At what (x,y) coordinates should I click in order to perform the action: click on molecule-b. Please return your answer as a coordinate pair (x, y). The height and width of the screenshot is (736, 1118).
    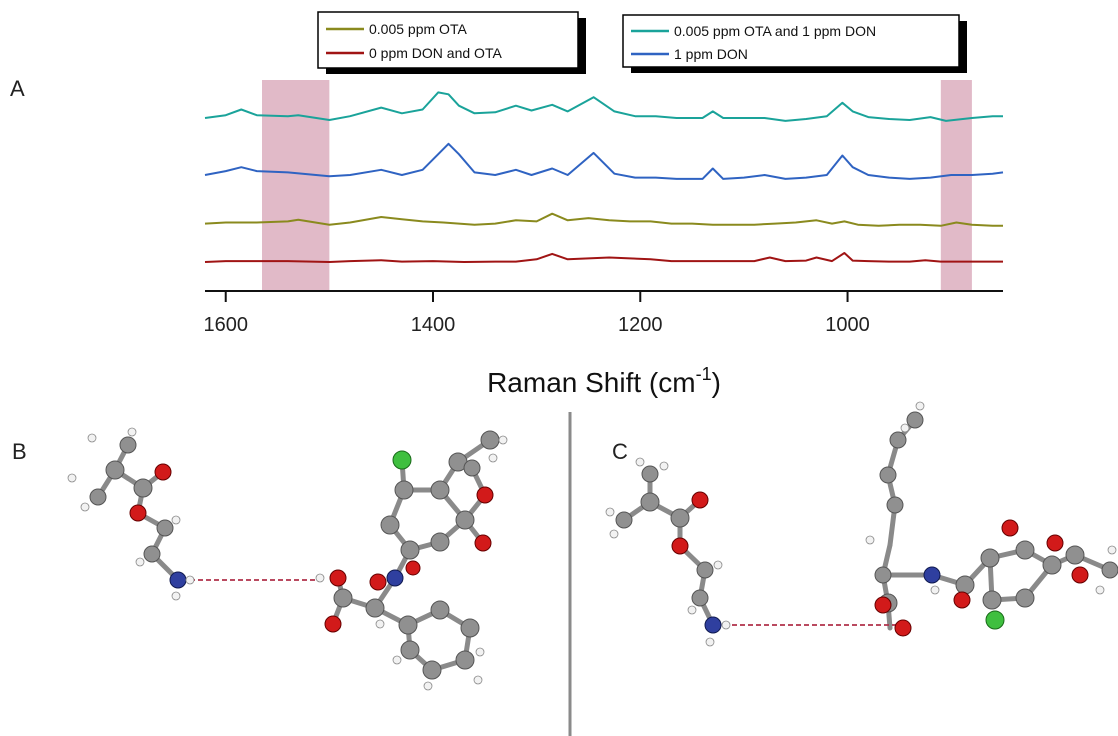
    Looking at the image, I should click on (287, 559).